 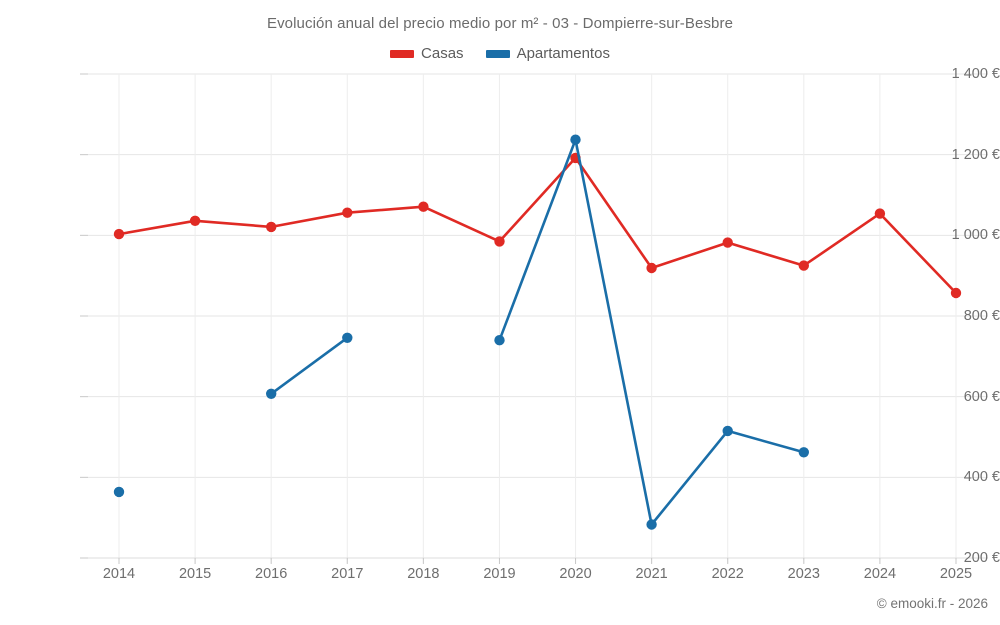 What do you see at coordinates (423, 574) in the screenshot?
I see `x-axis-tick-label: 2018` at bounding box center [423, 574].